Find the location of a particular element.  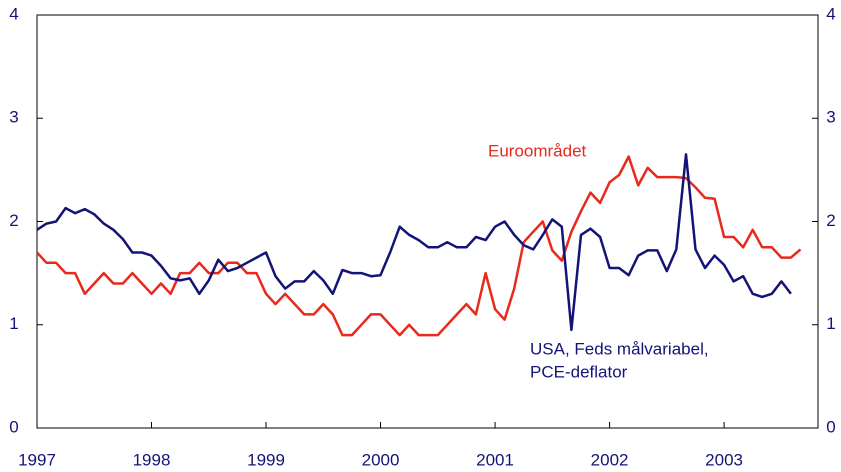

y-tick-label: 2 is located at coordinates (13, 220).